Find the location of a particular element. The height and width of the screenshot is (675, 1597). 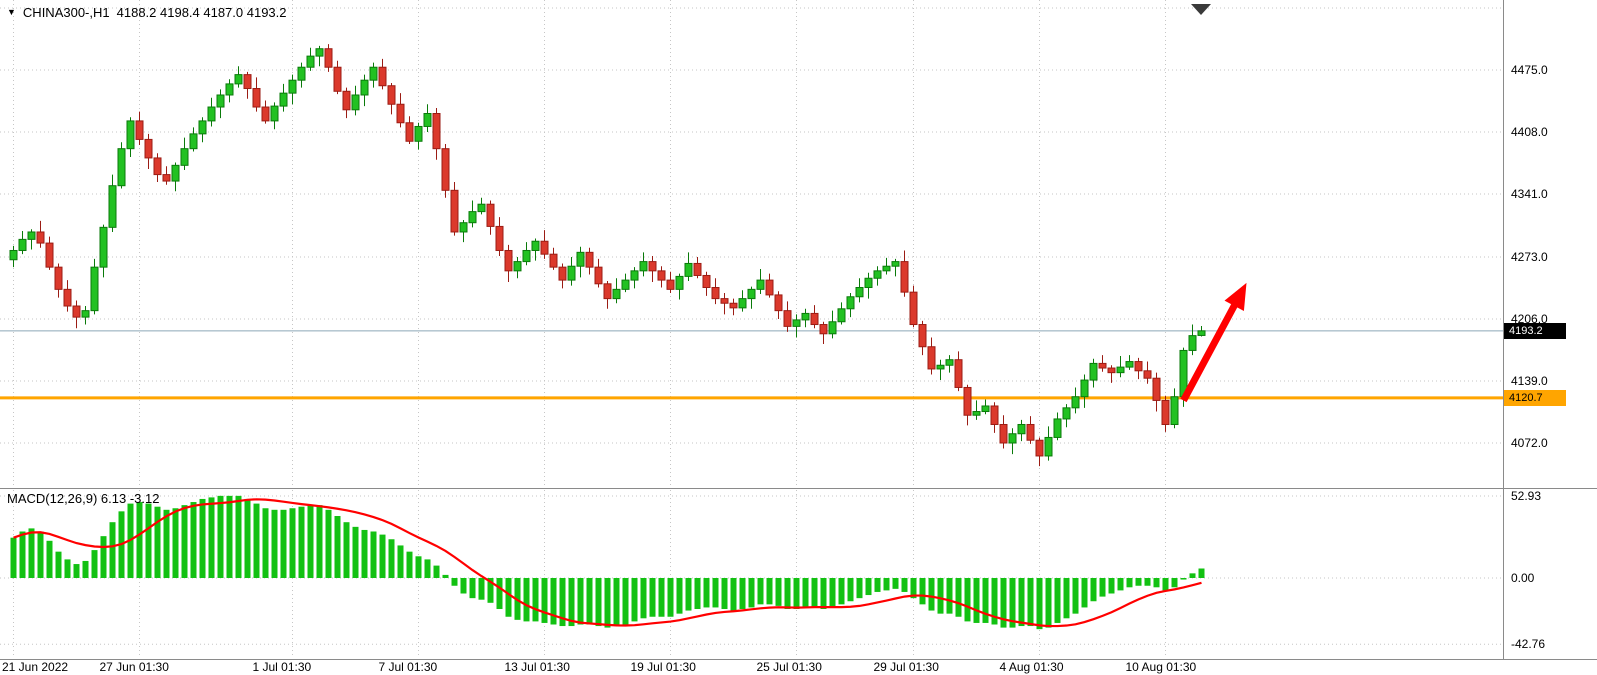

time-axis-label: 25 Jul 01:30 is located at coordinates (789, 667).